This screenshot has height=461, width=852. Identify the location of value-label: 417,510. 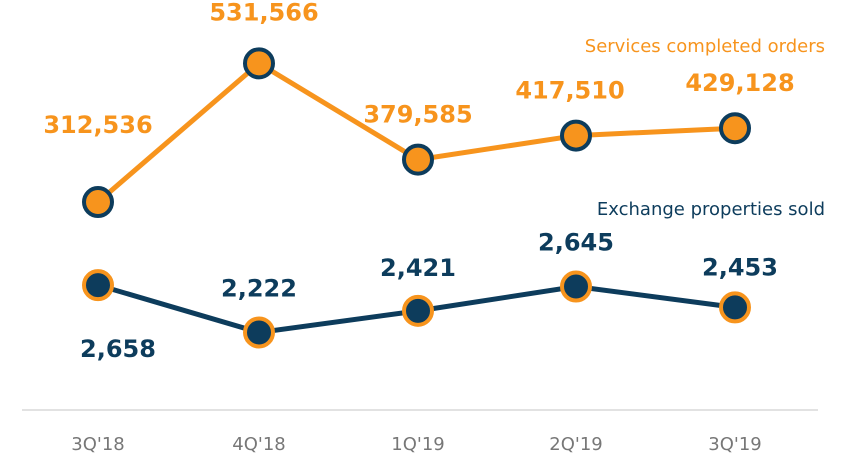
(569, 91).